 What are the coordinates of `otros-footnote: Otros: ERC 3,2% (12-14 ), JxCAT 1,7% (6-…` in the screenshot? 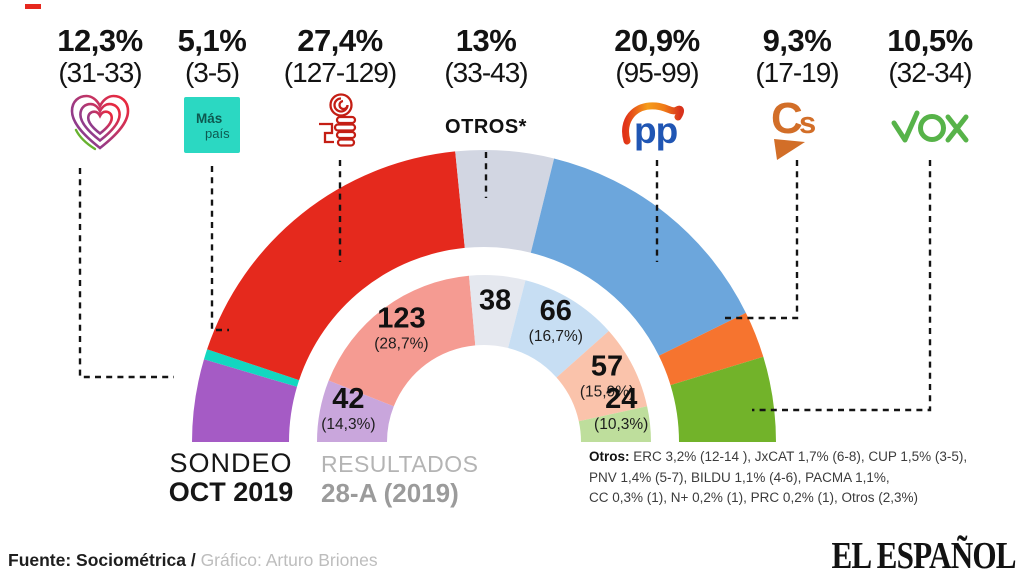 It's located at (803, 478).